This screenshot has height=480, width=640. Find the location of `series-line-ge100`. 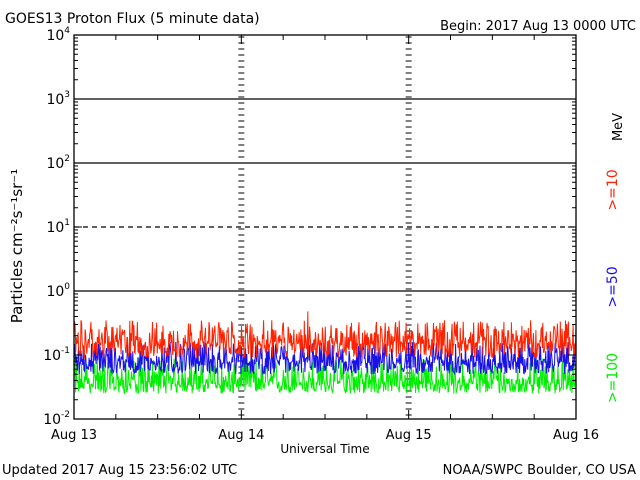

series-line-ge100 is located at coordinates (325, 376).